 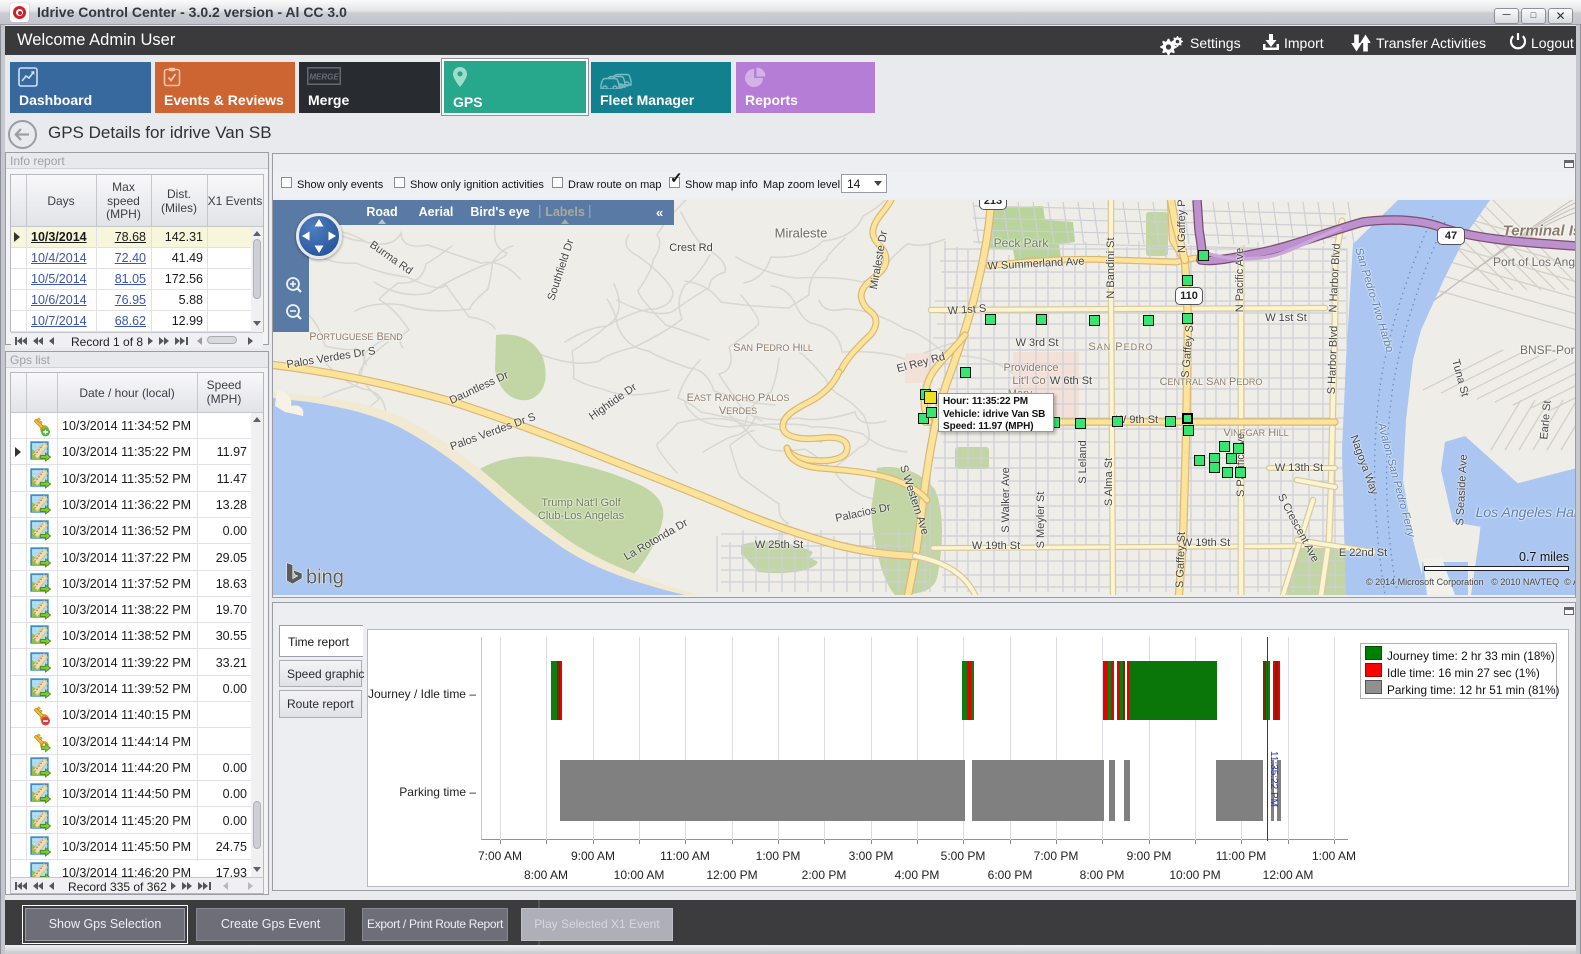 I want to click on svg-text: bing, so click(x=325, y=578).